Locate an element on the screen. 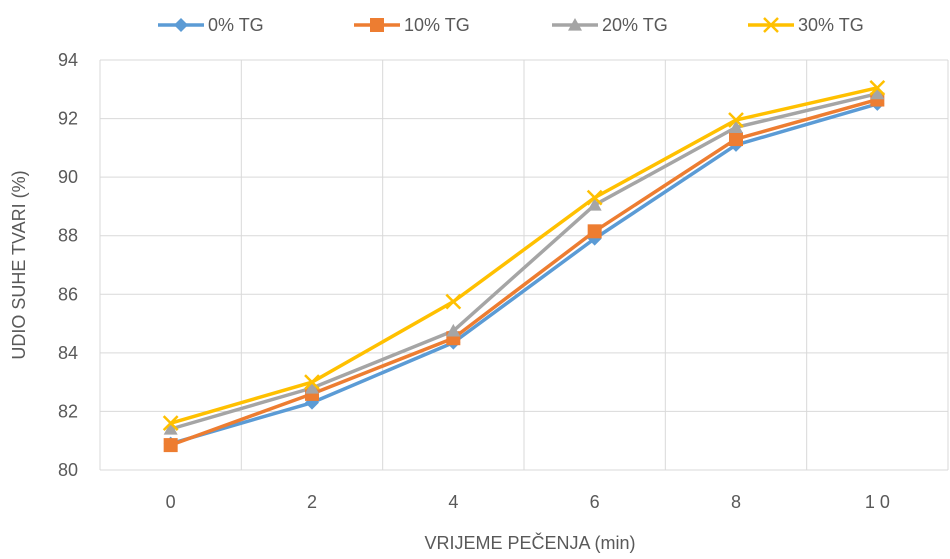  x-tick-label: 0 is located at coordinates (171, 502).